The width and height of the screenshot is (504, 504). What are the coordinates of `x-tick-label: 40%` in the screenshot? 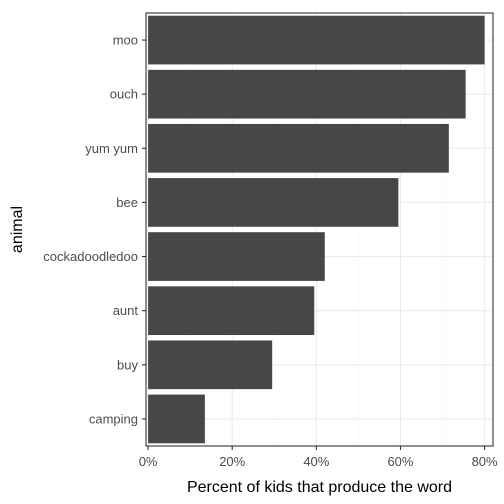 It's located at (316, 461).